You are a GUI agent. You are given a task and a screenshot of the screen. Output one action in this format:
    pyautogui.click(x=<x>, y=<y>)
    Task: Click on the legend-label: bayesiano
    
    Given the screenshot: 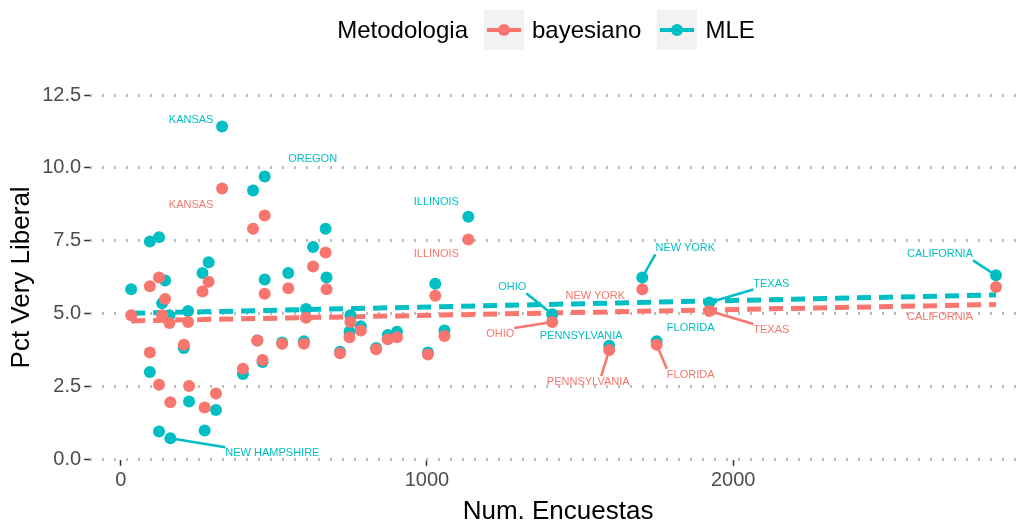 What is the action you would take?
    pyautogui.click(x=586, y=30)
    